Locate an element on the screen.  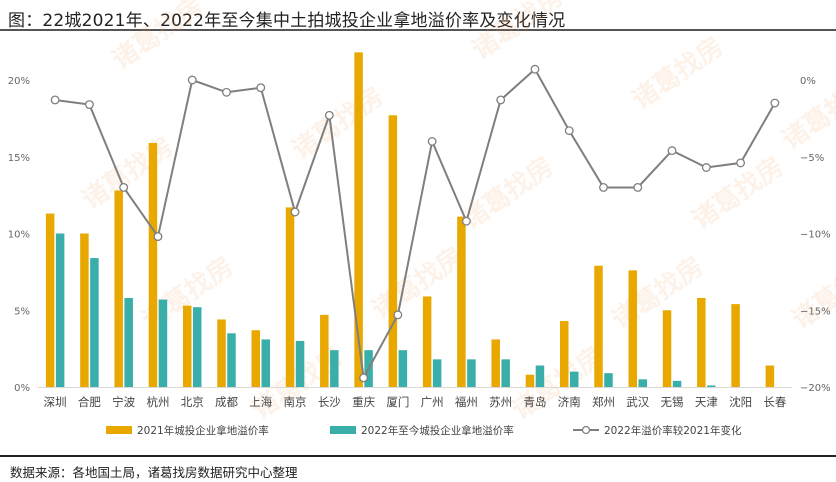
left-tick-label: 10% is located at coordinates (19, 235).